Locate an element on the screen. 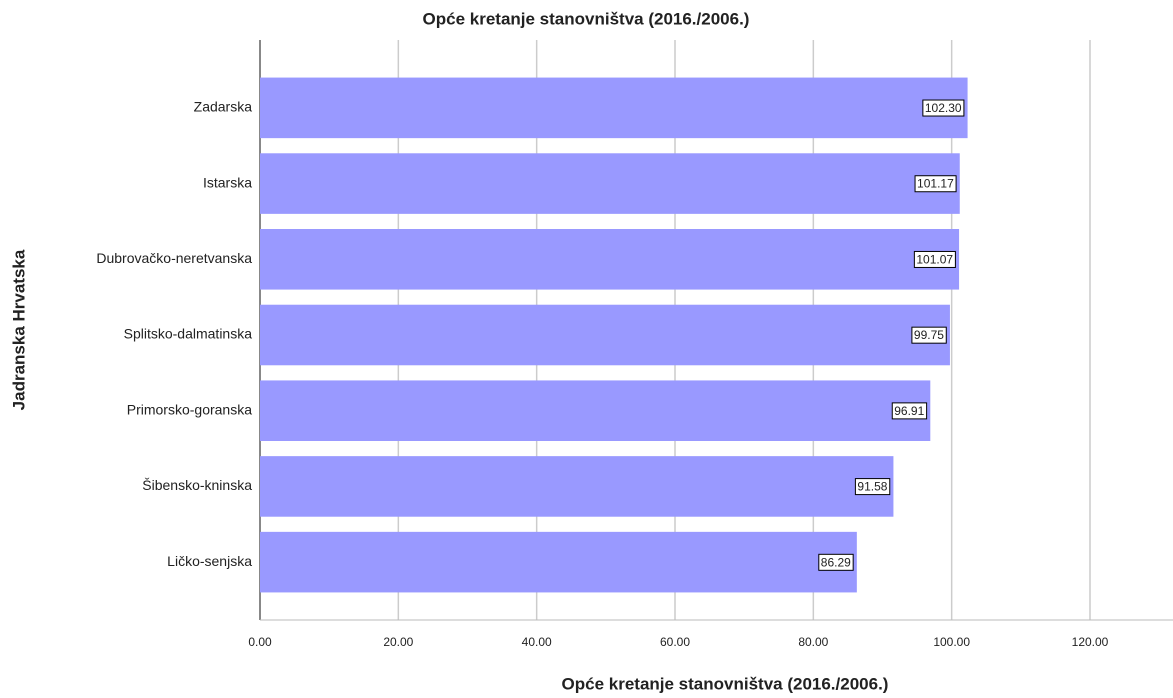 This screenshot has width=1173, height=698. x-tick-label: 80.00 is located at coordinates (813, 642).